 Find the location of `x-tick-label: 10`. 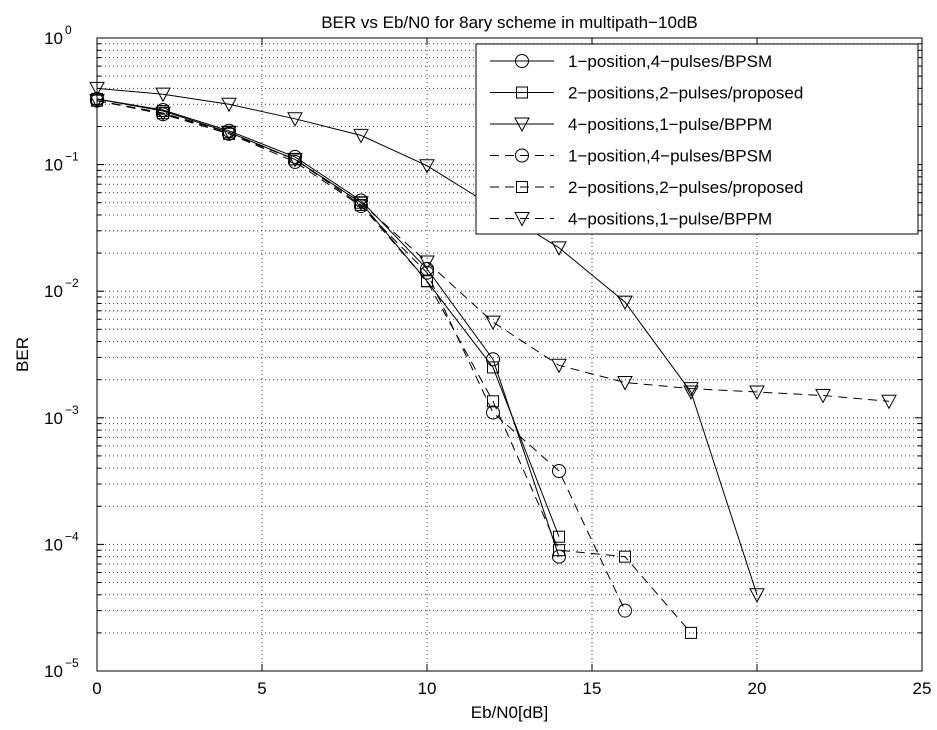

x-tick-label: 10 is located at coordinates (427, 688).